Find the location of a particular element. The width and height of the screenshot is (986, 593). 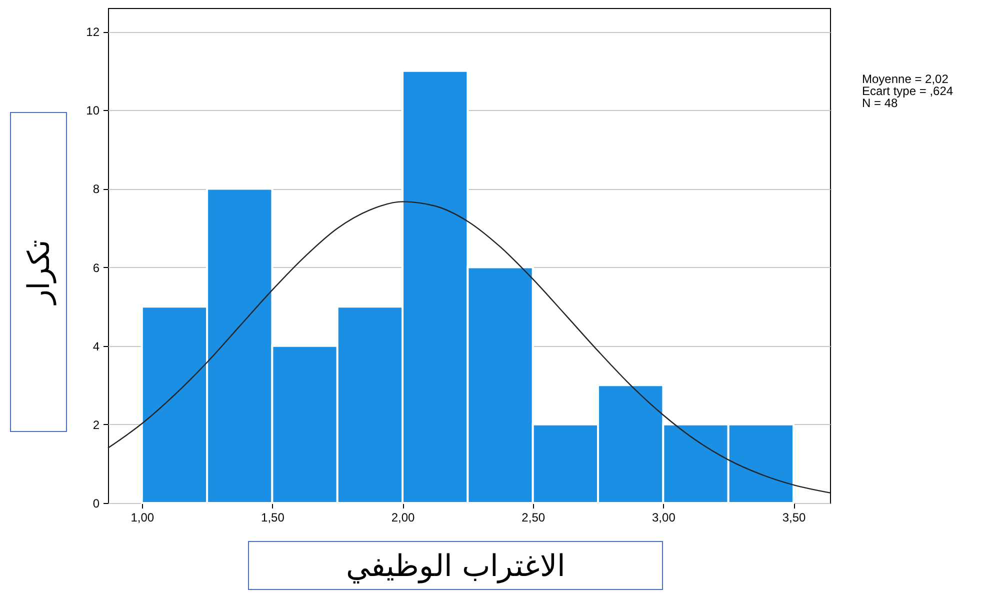

y-tick-label: 12 is located at coordinates (93, 32).